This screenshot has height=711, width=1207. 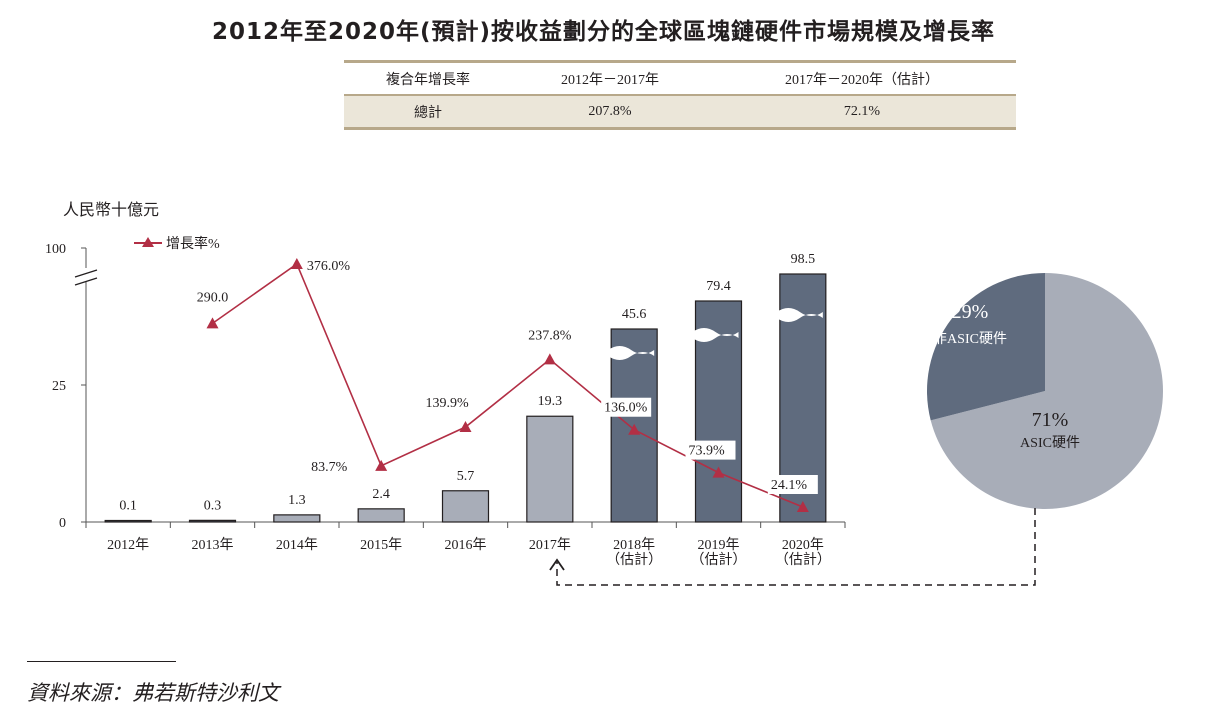 What do you see at coordinates (680, 78) in the screenshot?
I see `cagr-header-row: 複合年增長率 2012年－2017年 2017年－2020年（估計）` at bounding box center [680, 78].